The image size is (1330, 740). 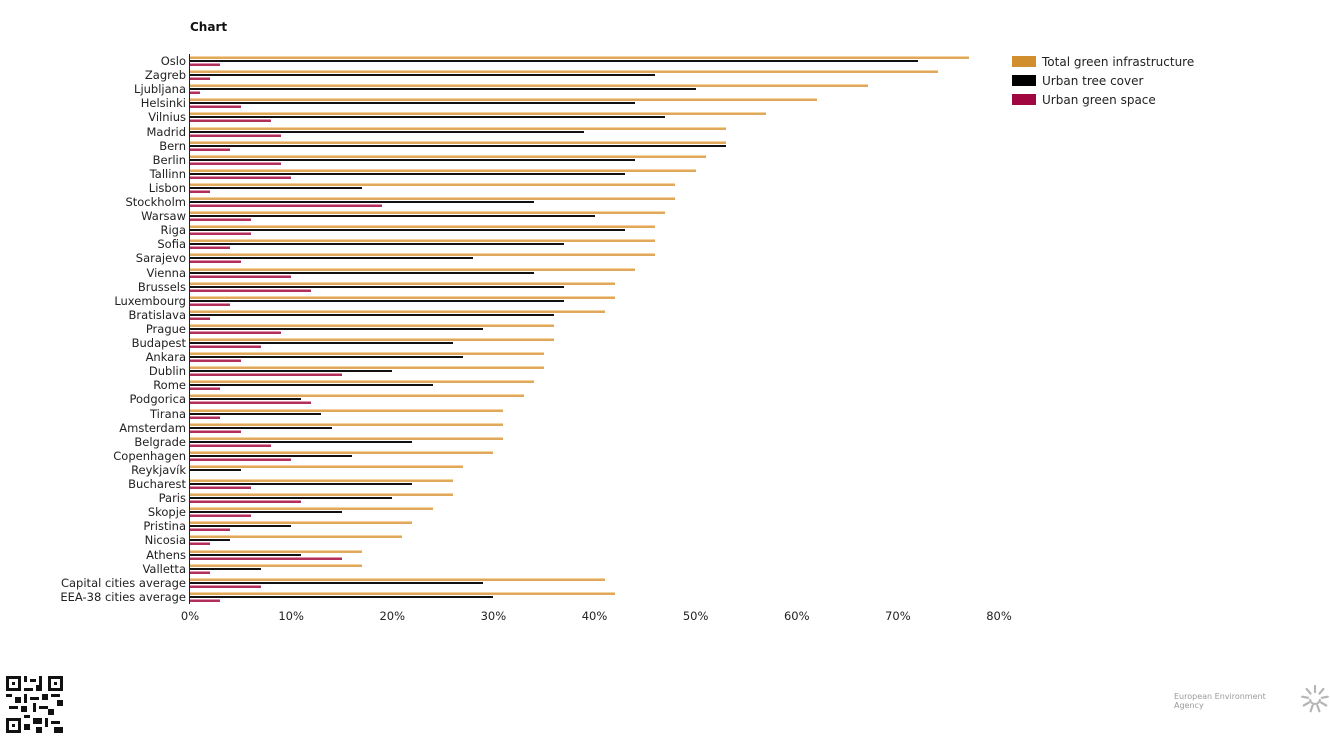 What do you see at coordinates (1252, 701) in the screenshot?
I see `eea-footer: European Environment Agency` at bounding box center [1252, 701].